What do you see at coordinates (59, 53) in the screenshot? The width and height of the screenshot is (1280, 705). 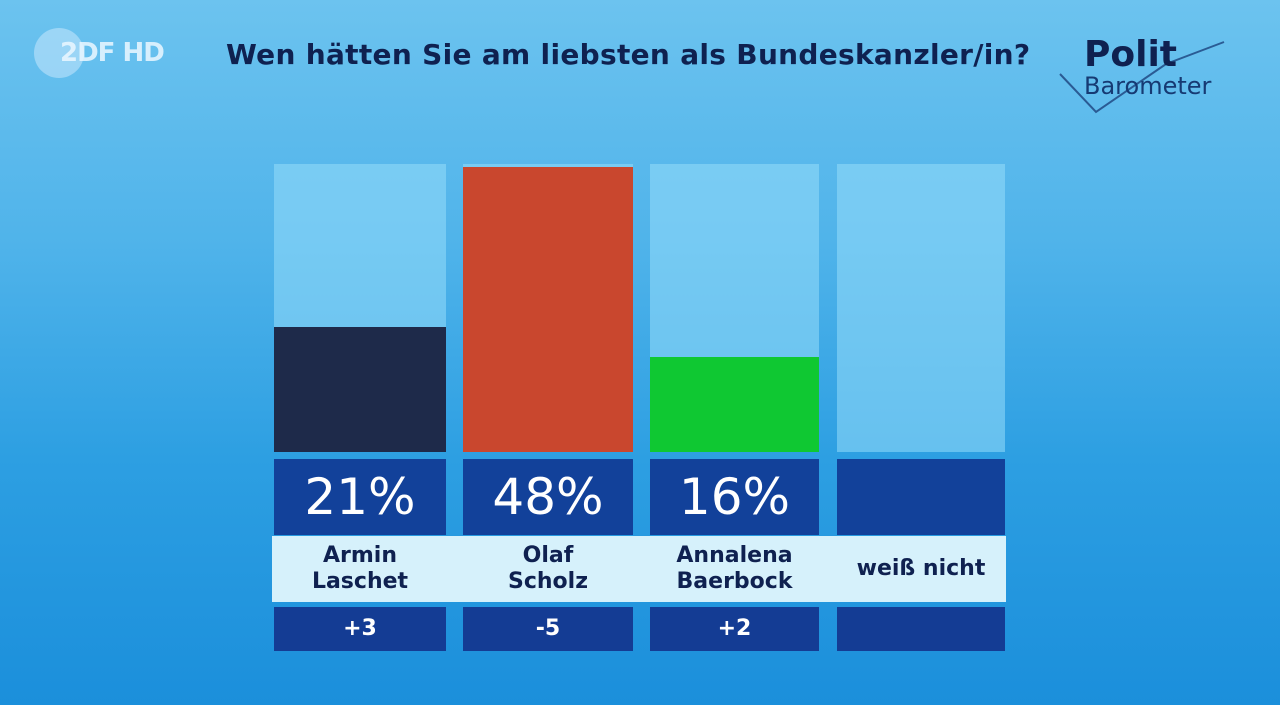 I see `logo-disc` at bounding box center [59, 53].